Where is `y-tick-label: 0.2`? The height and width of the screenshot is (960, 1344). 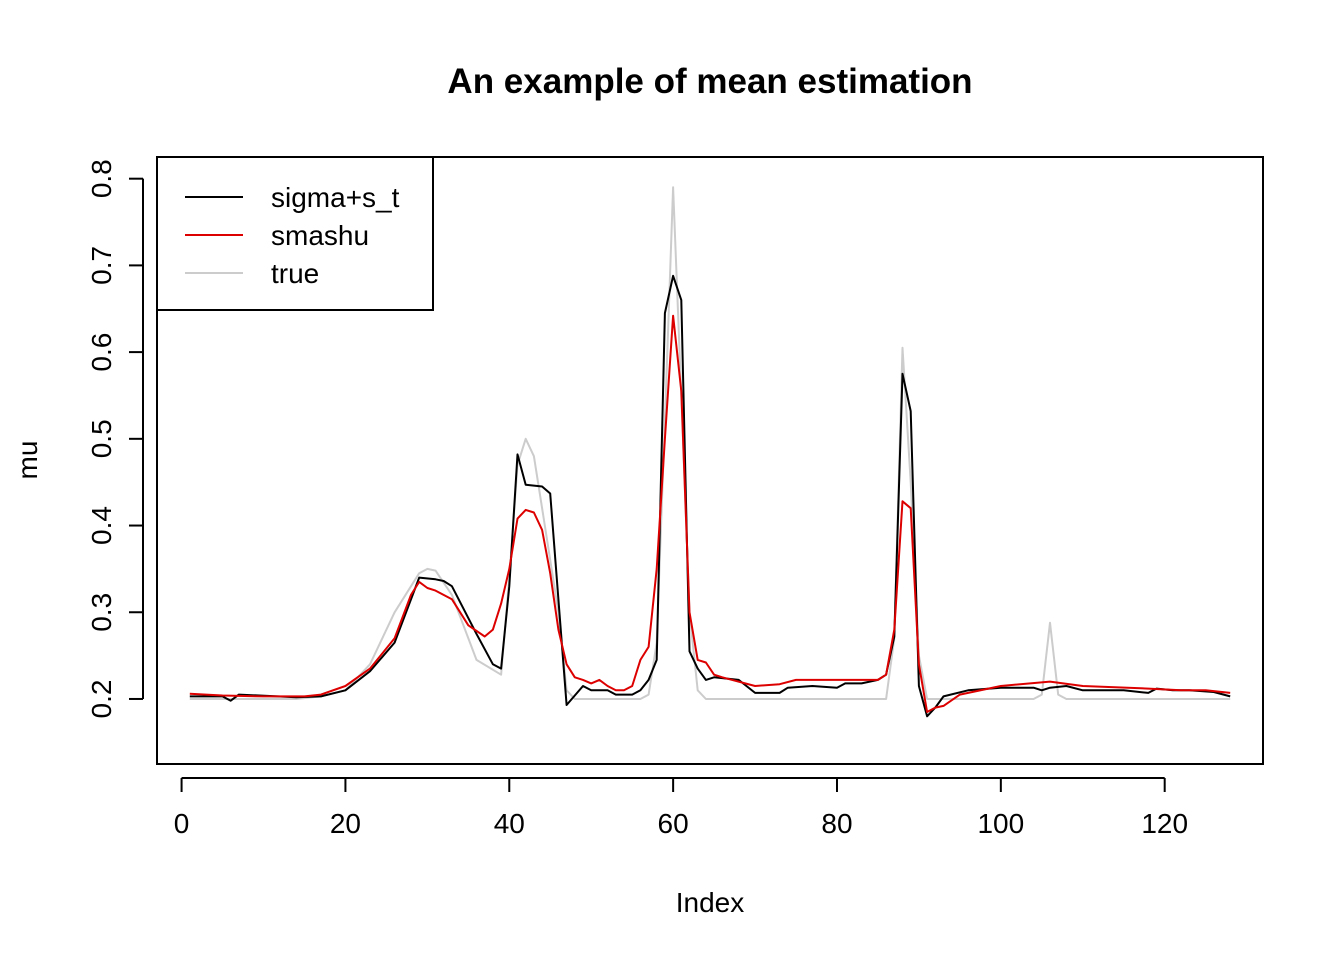
y-tick-label: 0.2 is located at coordinates (101, 699).